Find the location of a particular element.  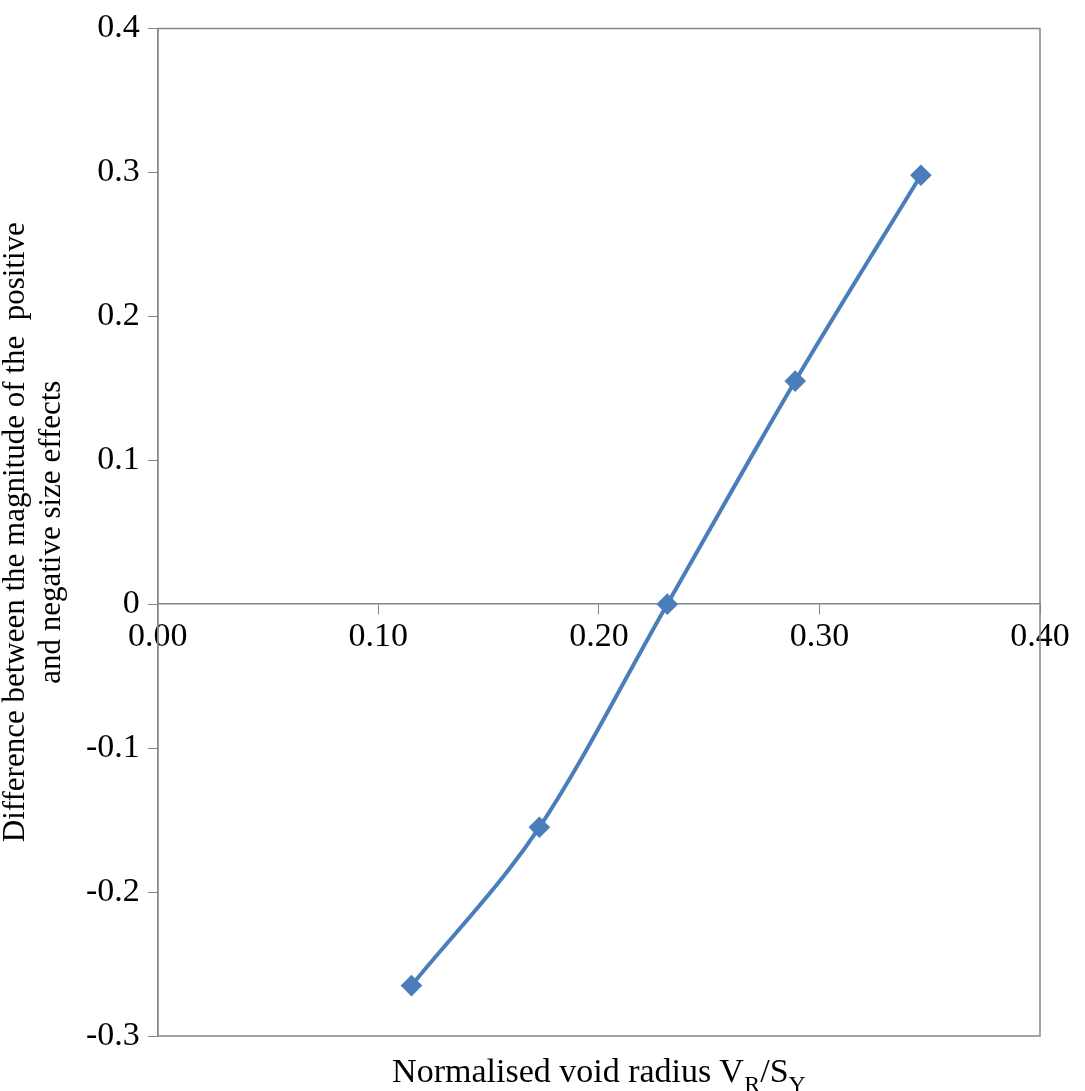

y-tick-label: 0.3 is located at coordinates (118, 170).